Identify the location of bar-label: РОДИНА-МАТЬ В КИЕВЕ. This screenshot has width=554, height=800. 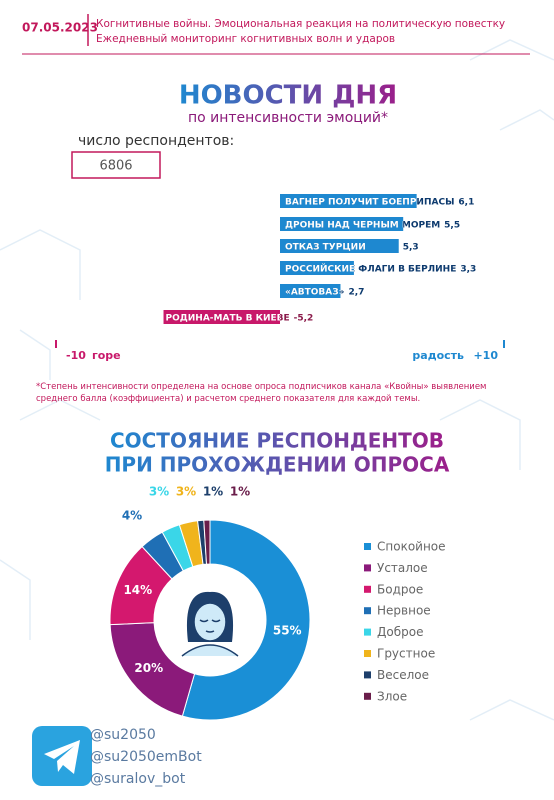
(228, 319).